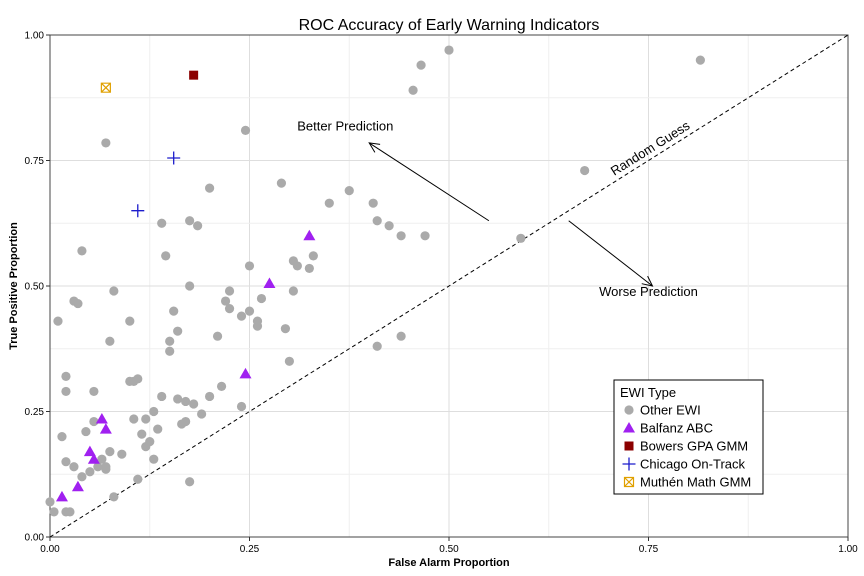  Describe the element at coordinates (35, 287) in the screenshot. I see `y-tick-label: 0.50` at that location.